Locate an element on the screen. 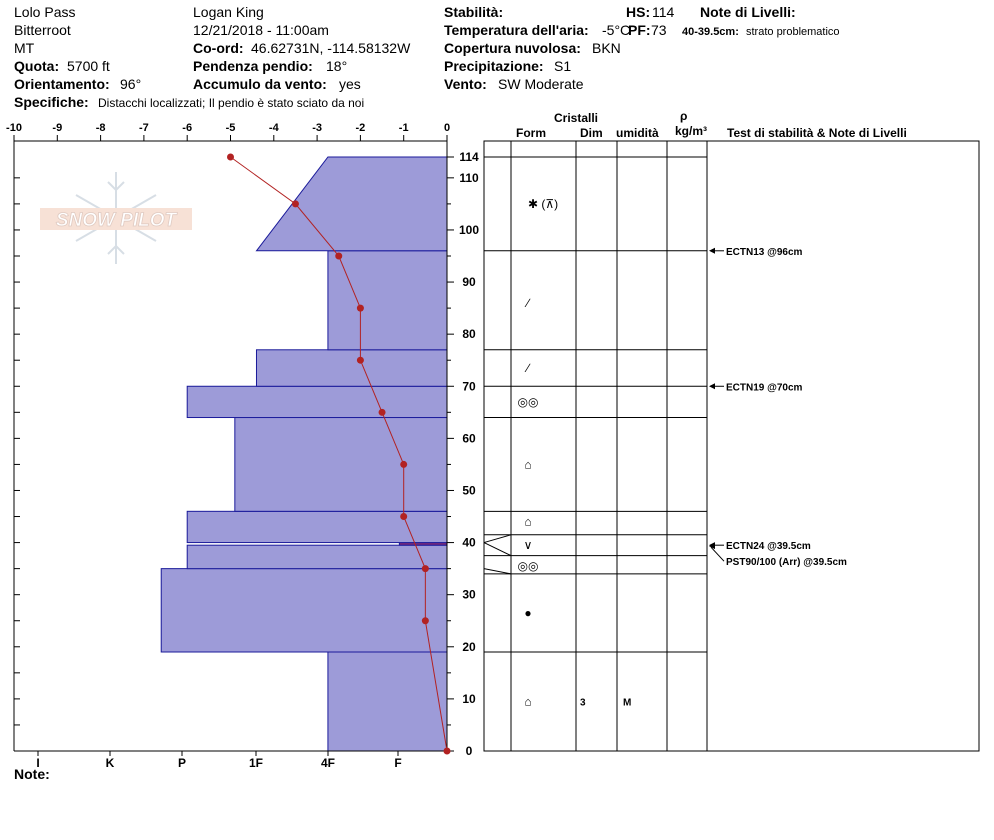  temperature-tick-label: -5 is located at coordinates (231, 128).